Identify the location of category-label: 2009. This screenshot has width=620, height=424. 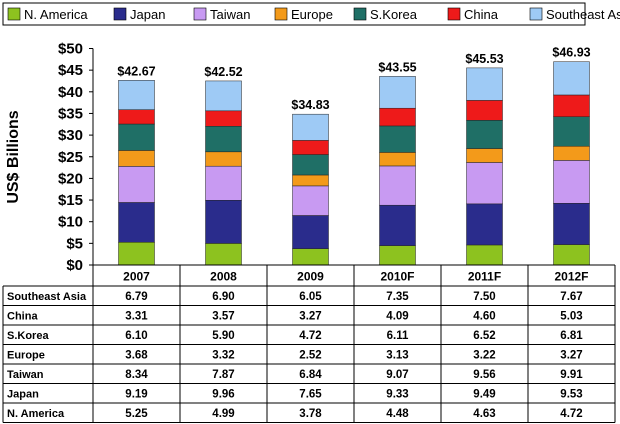
(310, 277).